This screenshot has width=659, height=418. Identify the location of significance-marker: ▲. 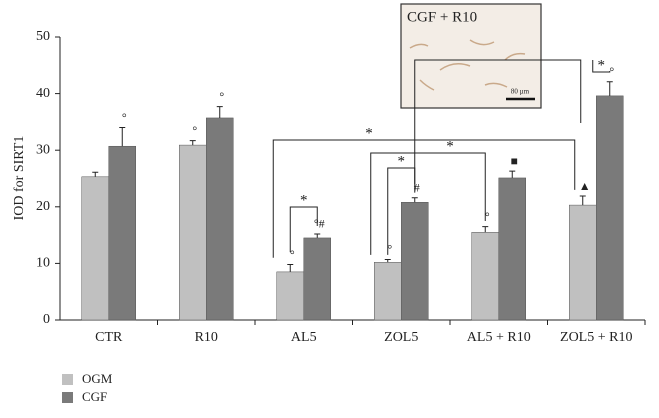
(585, 186).